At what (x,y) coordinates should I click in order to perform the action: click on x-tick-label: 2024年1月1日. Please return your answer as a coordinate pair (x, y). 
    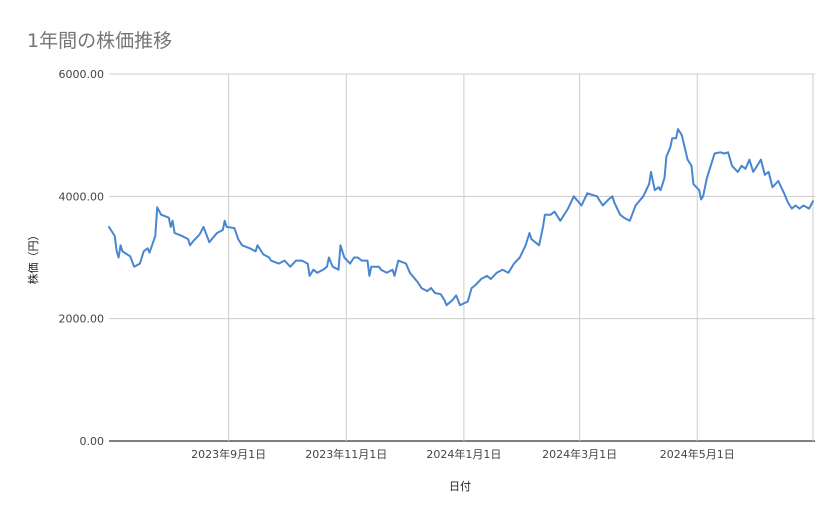
    Looking at the image, I should click on (463, 454).